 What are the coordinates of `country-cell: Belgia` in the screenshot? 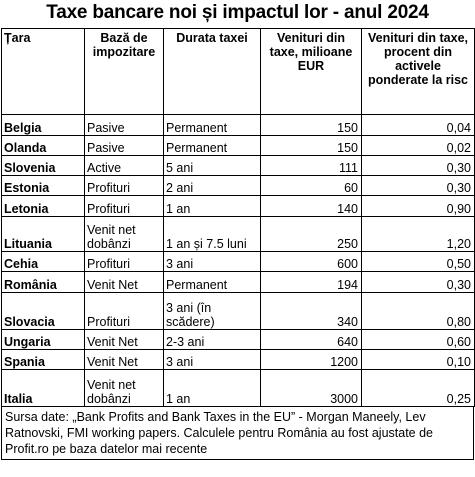 It's located at (43, 125).